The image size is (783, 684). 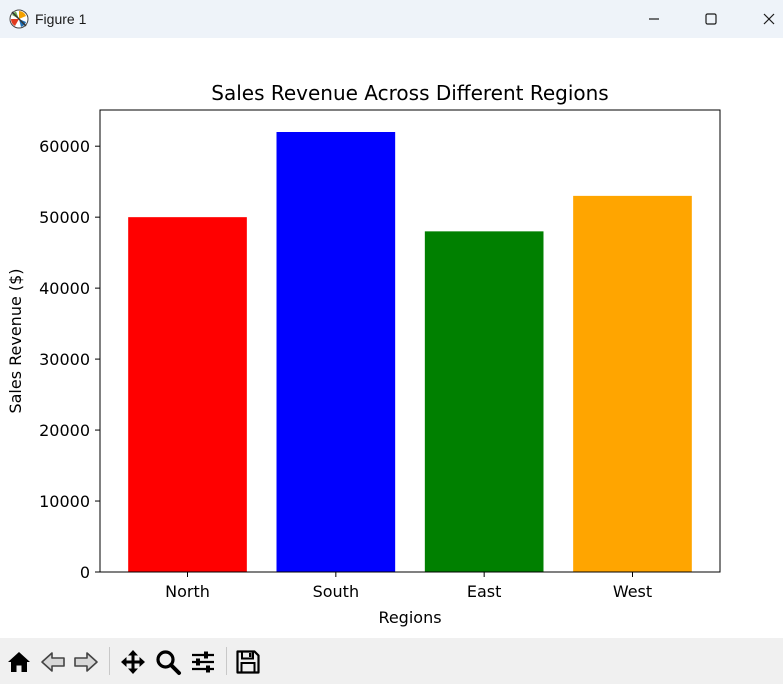 What do you see at coordinates (409, 93) in the screenshot?
I see `chart-title: Sales Revenue Across Different Regions` at bounding box center [409, 93].